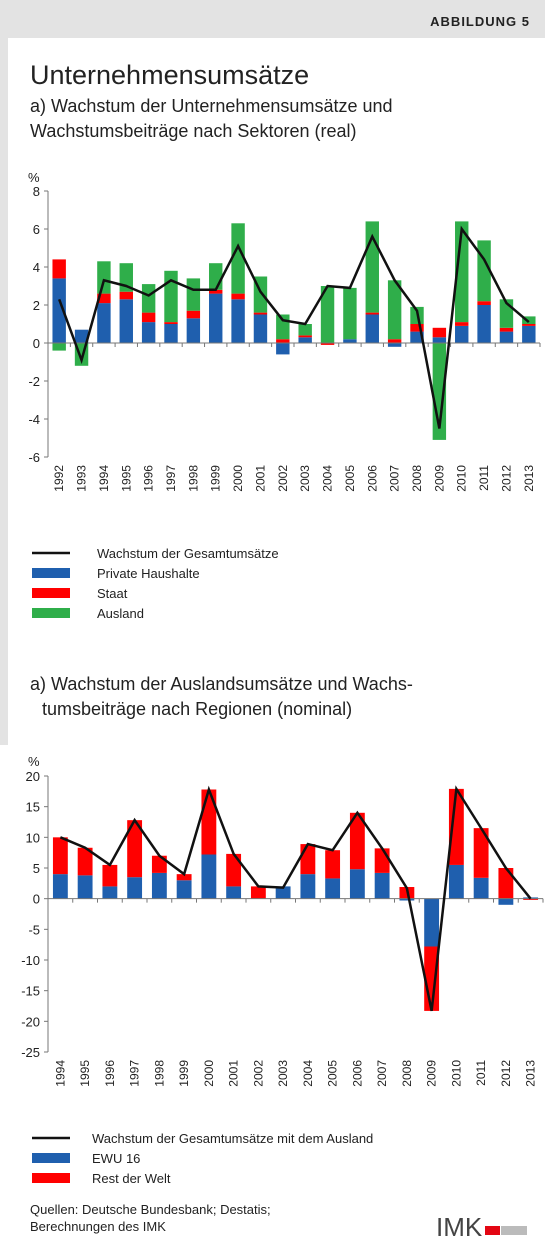  What do you see at coordinates (34, 419) in the screenshot?
I see `y-tick-label: -4` at bounding box center [34, 419].